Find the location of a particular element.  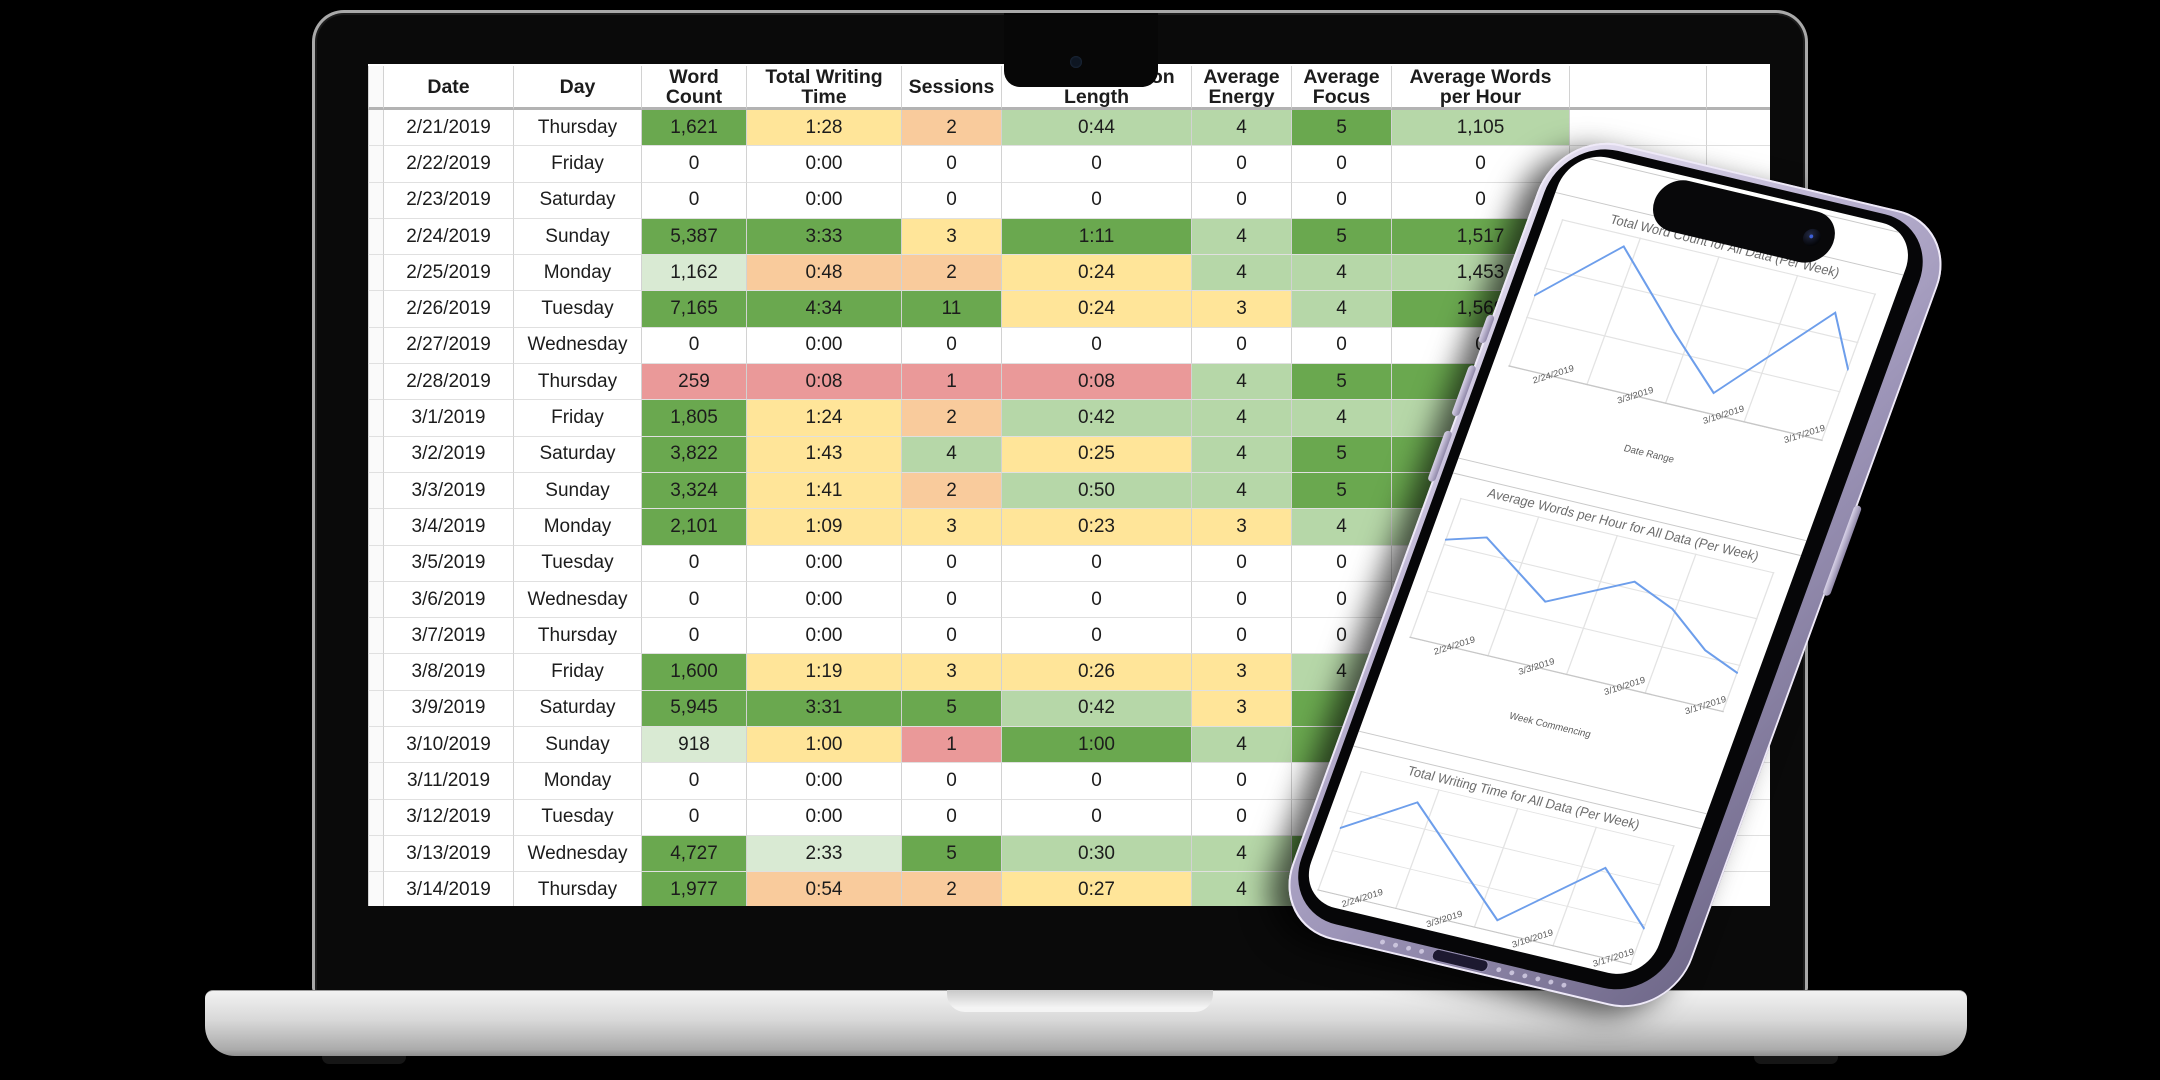

value-cell: 918 is located at coordinates (694, 745).